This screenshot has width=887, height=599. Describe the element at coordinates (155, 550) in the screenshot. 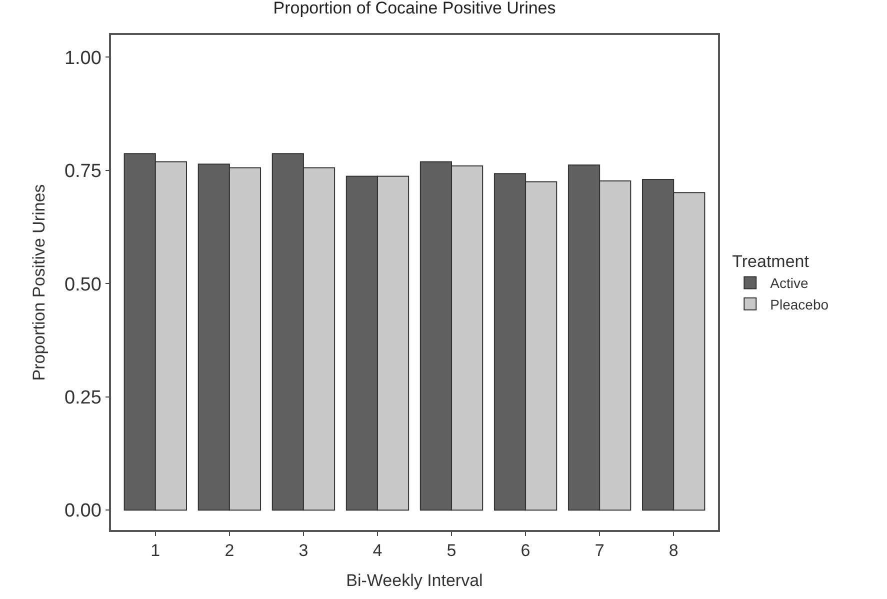

I see `x-tick-label: 1` at that location.